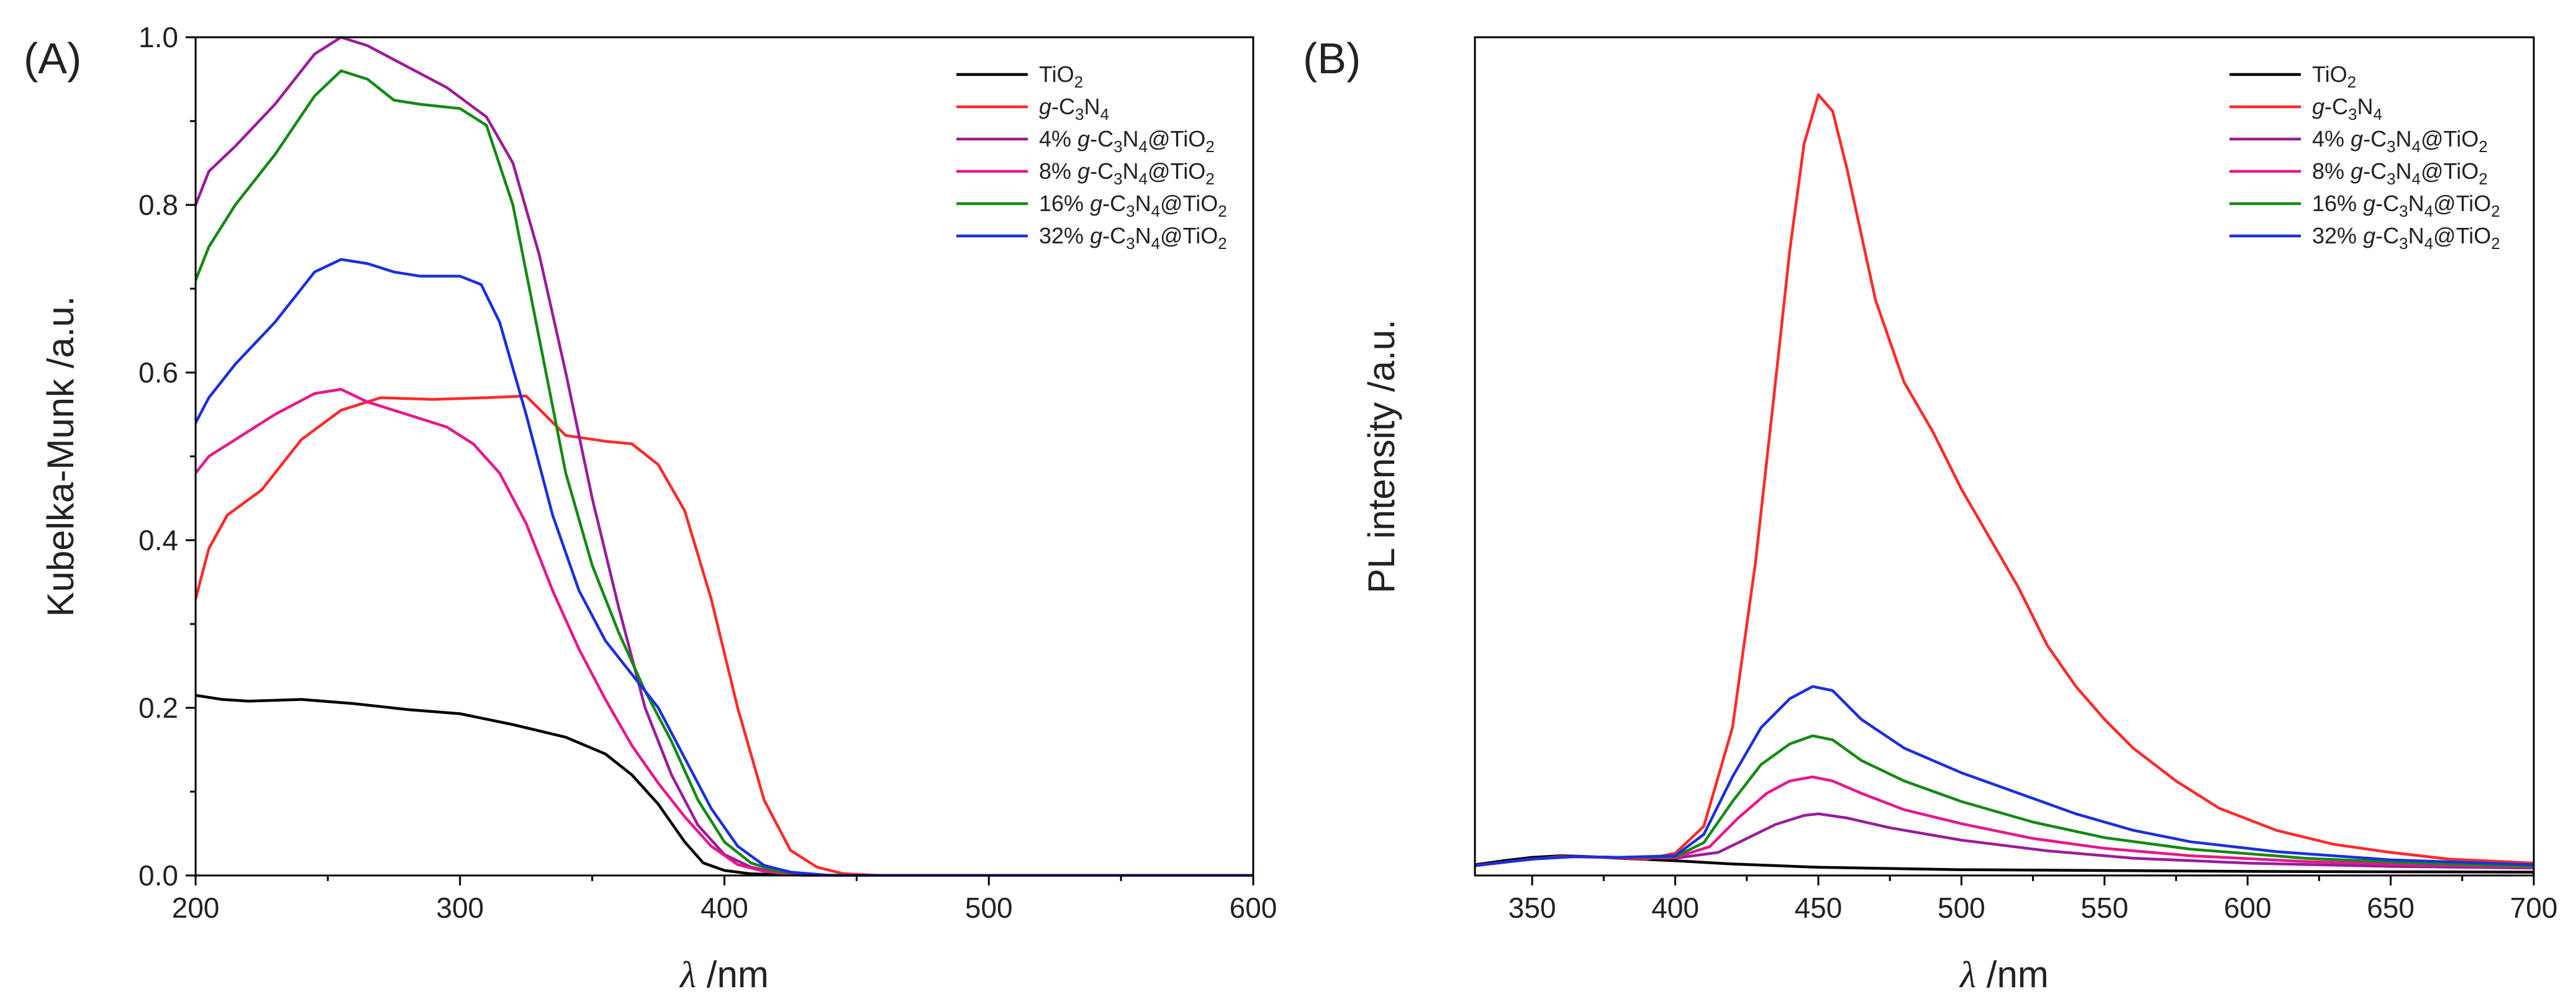  Describe the element at coordinates (1381, 456) in the screenshot. I see `y-axis-label: PL intensity /a.u.` at that location.